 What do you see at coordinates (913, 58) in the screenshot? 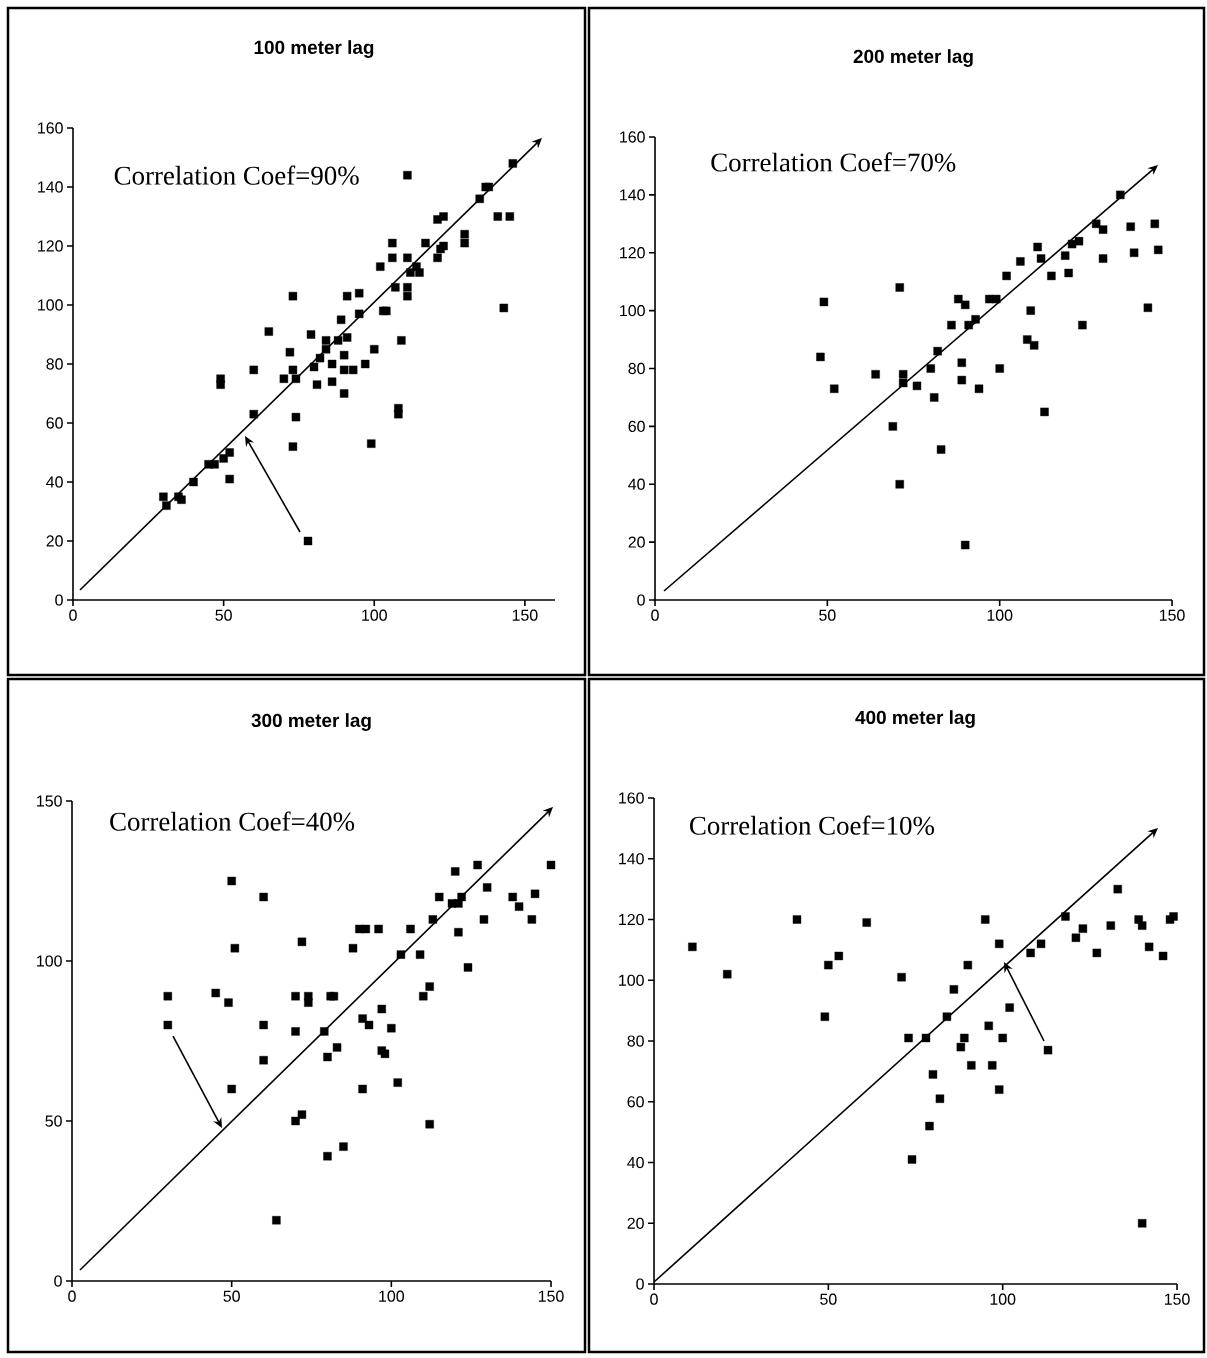
I see `chart-title: 200 meter lag` at bounding box center [913, 58].